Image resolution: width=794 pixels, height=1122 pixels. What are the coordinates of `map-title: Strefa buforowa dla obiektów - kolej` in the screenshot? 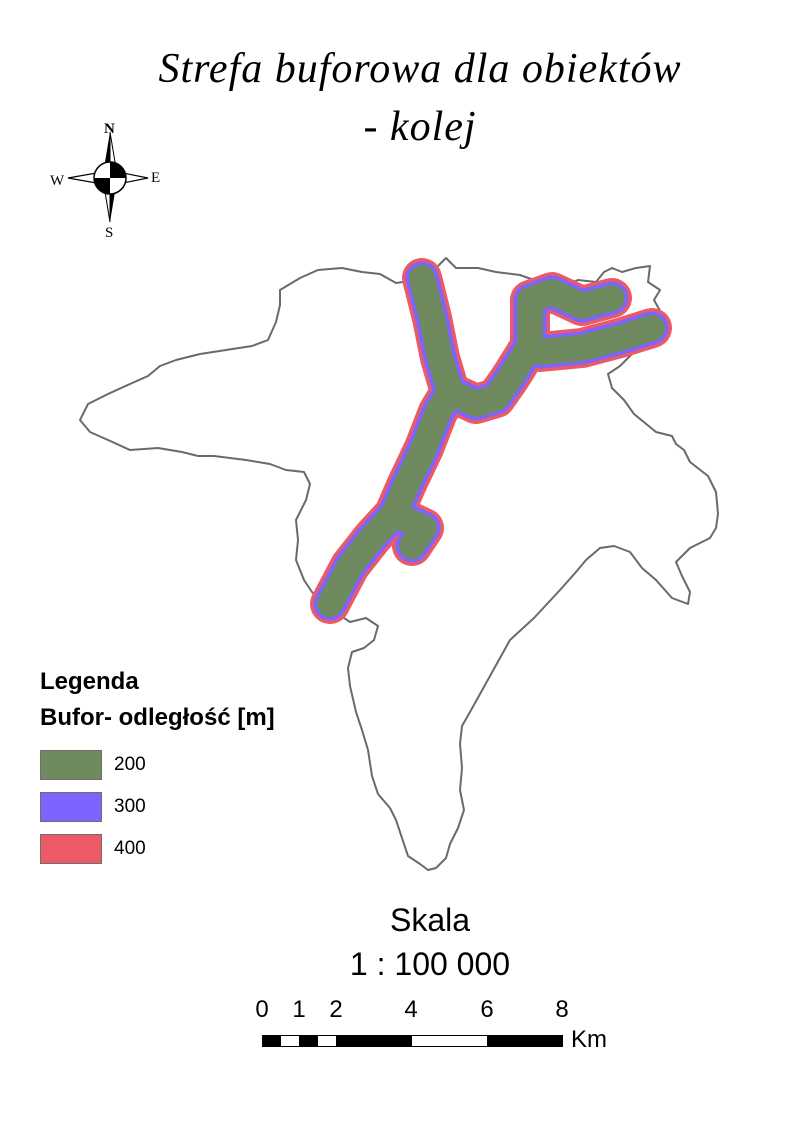 It's located at (417, 98).